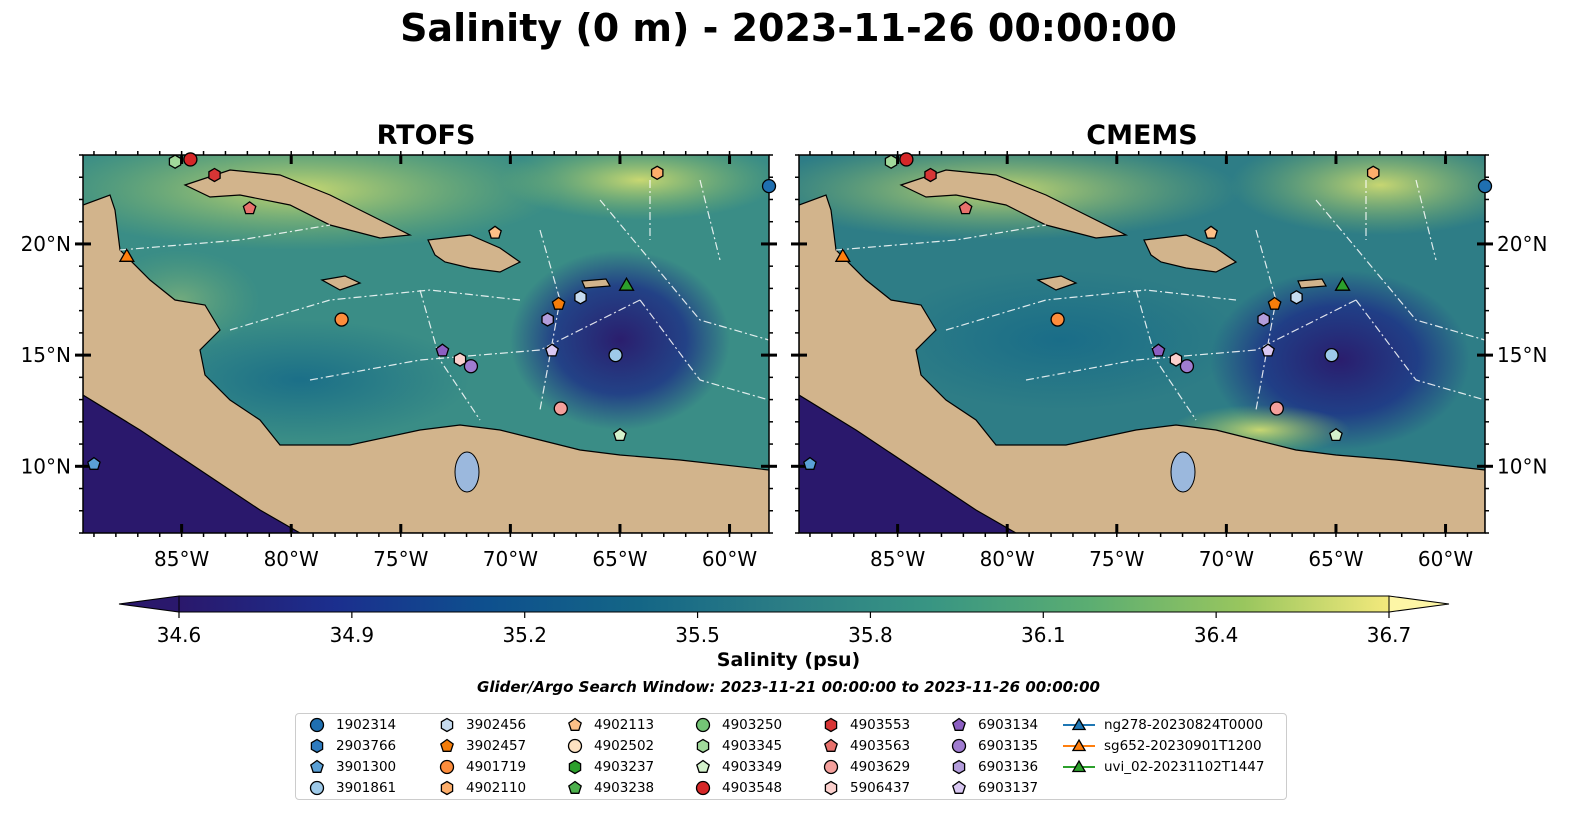 This screenshot has height=827, width=1577. I want to click on legend-item: 3902456, so click(481, 725).